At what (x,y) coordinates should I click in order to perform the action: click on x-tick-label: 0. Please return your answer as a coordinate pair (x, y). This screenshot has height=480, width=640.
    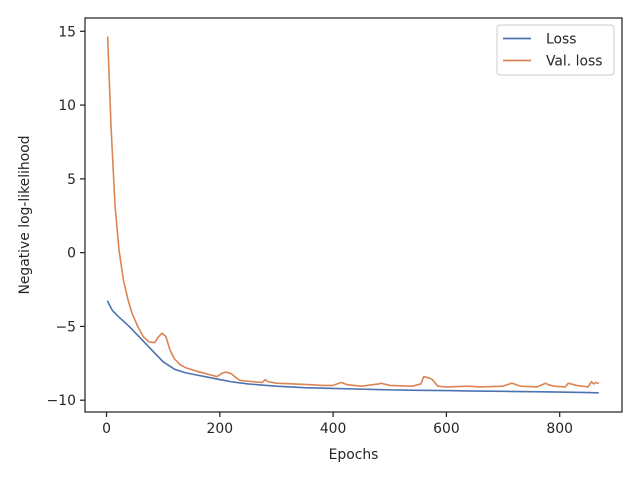
    Looking at the image, I should click on (106, 429).